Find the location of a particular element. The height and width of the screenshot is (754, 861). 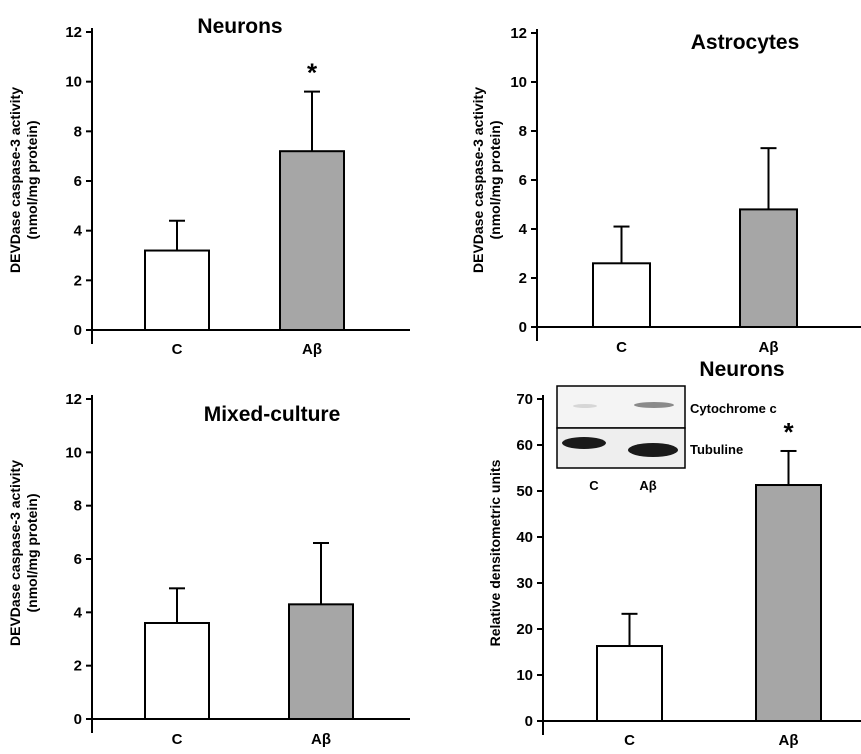

blot-band-tubuline-abeta is located at coordinates (653, 450).